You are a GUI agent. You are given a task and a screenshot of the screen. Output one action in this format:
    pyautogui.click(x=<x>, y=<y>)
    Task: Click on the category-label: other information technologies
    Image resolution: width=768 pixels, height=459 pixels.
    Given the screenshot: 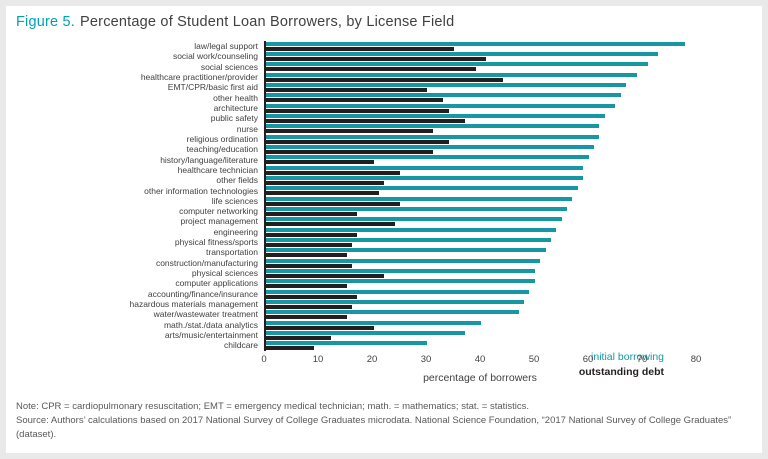 What is the action you would take?
    pyautogui.click(x=201, y=190)
    